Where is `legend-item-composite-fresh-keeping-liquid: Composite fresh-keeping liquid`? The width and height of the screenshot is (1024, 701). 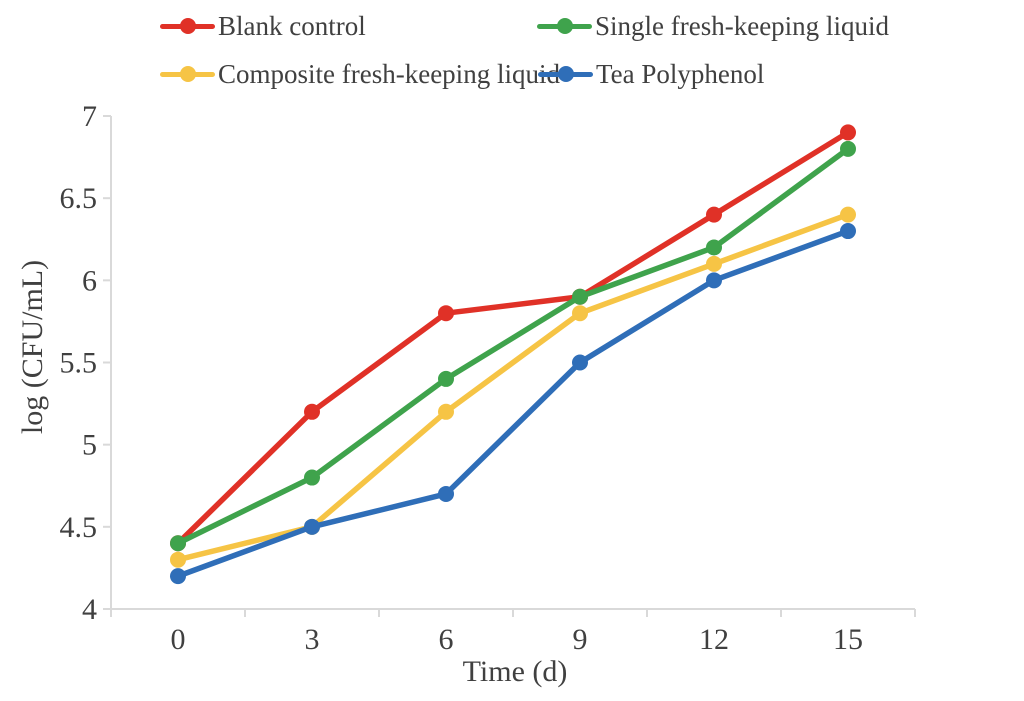
legend-item-composite-fresh-keeping-liquid: Composite fresh-keeping liquid is located at coordinates (360, 74).